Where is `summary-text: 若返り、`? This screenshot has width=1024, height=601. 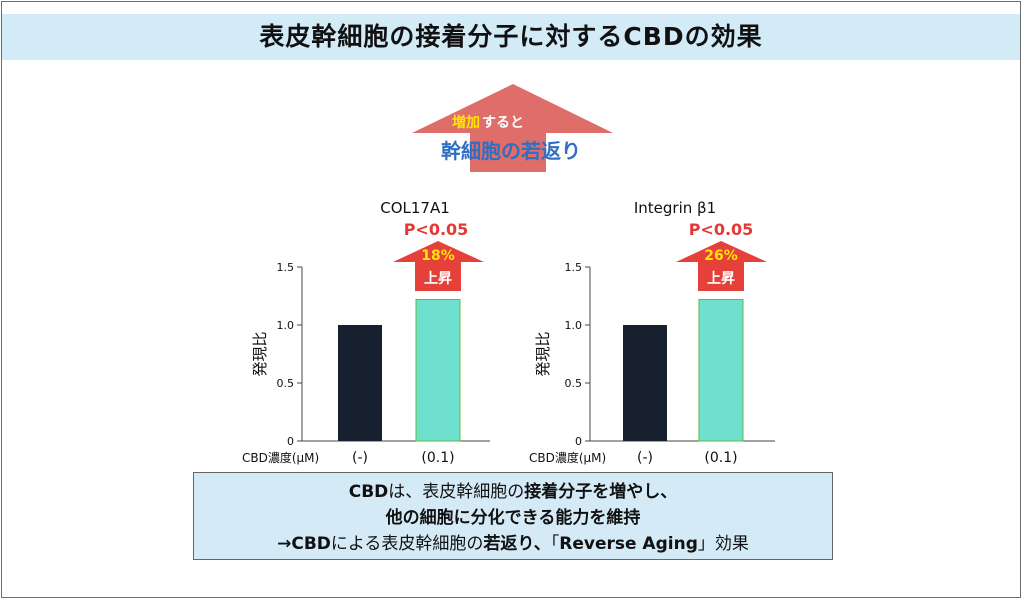
summary-text: 若返り、 is located at coordinates (517, 544).